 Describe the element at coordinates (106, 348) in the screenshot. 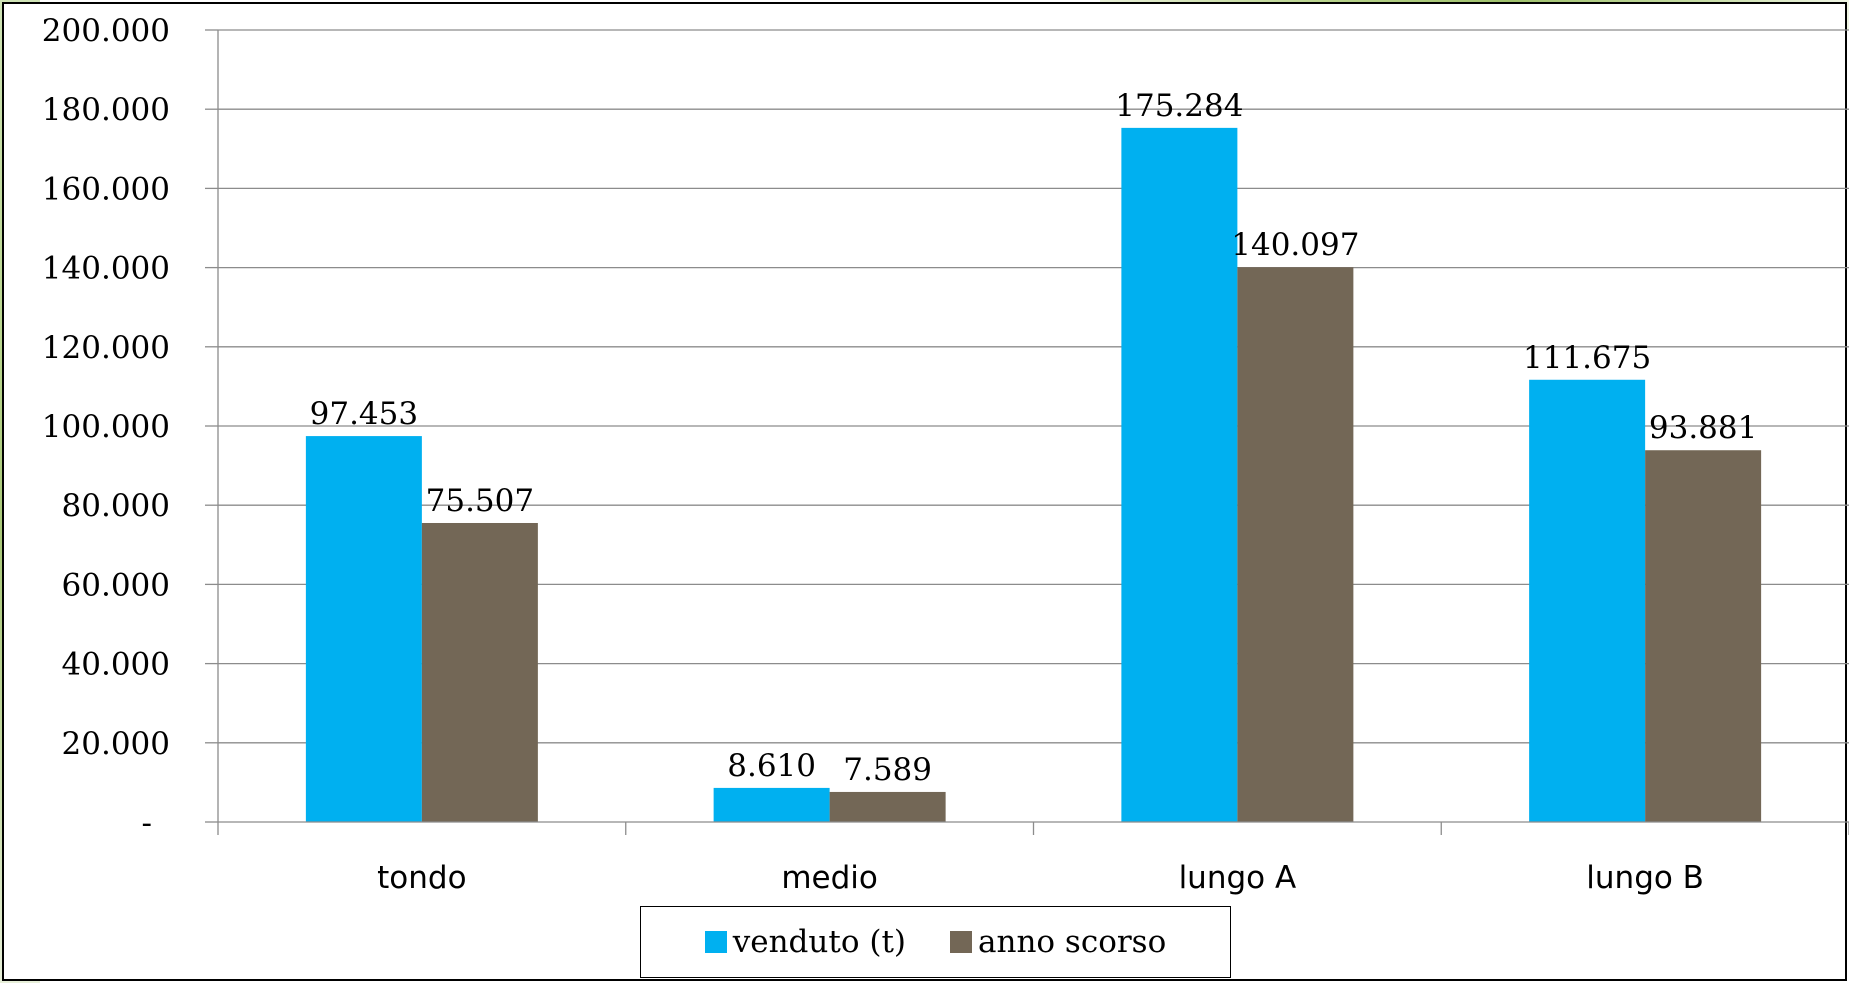

I see `y-tick-label: 120.000` at that location.